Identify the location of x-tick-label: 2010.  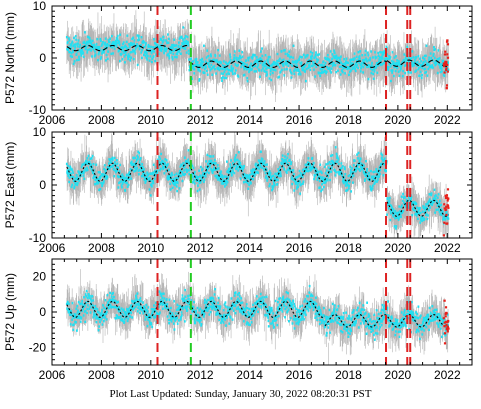
(150, 120).